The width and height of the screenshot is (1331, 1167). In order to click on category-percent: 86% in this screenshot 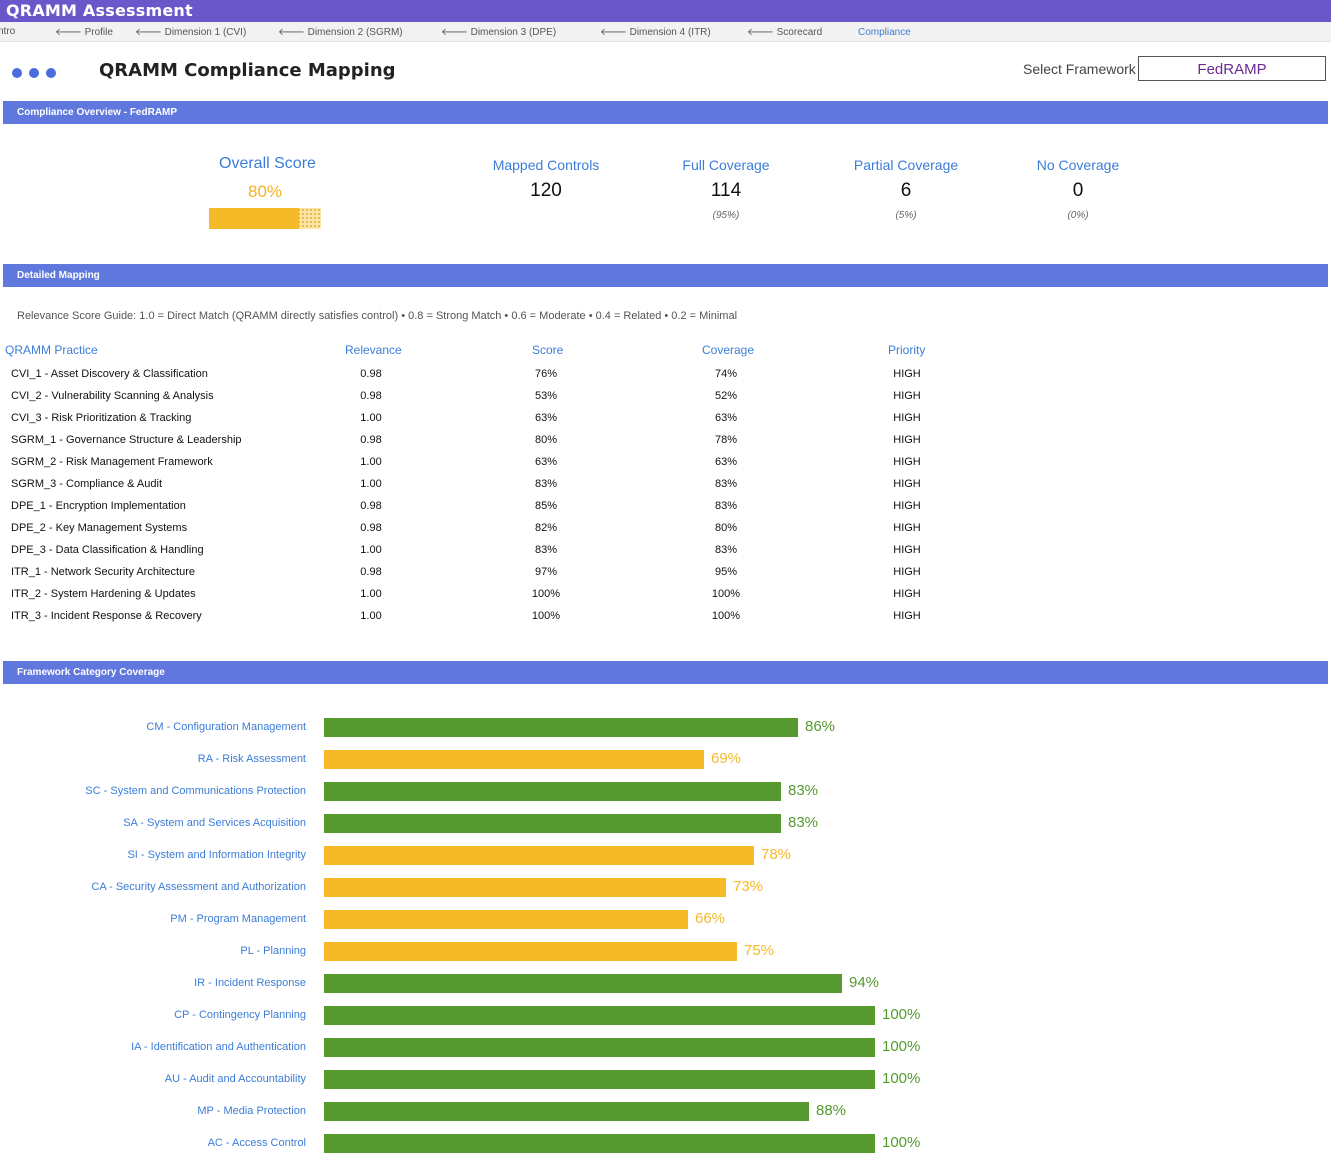, I will do `click(820, 726)`.